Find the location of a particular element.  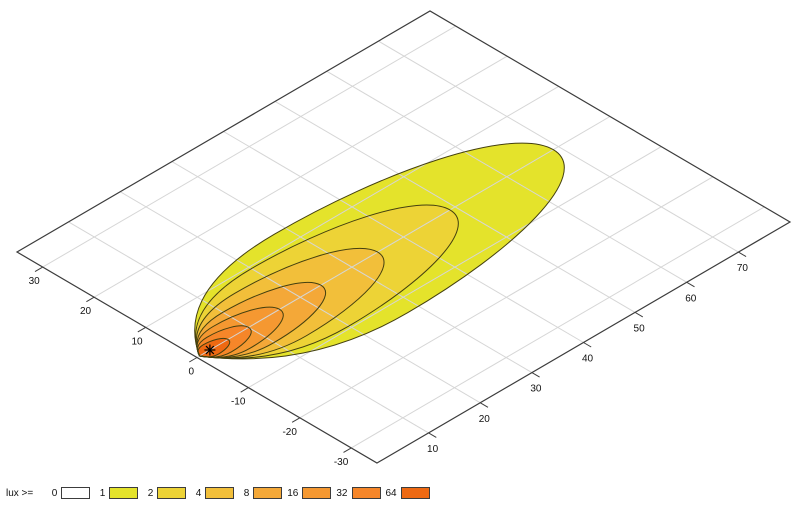

x-tick-label: 40 is located at coordinates (588, 359).